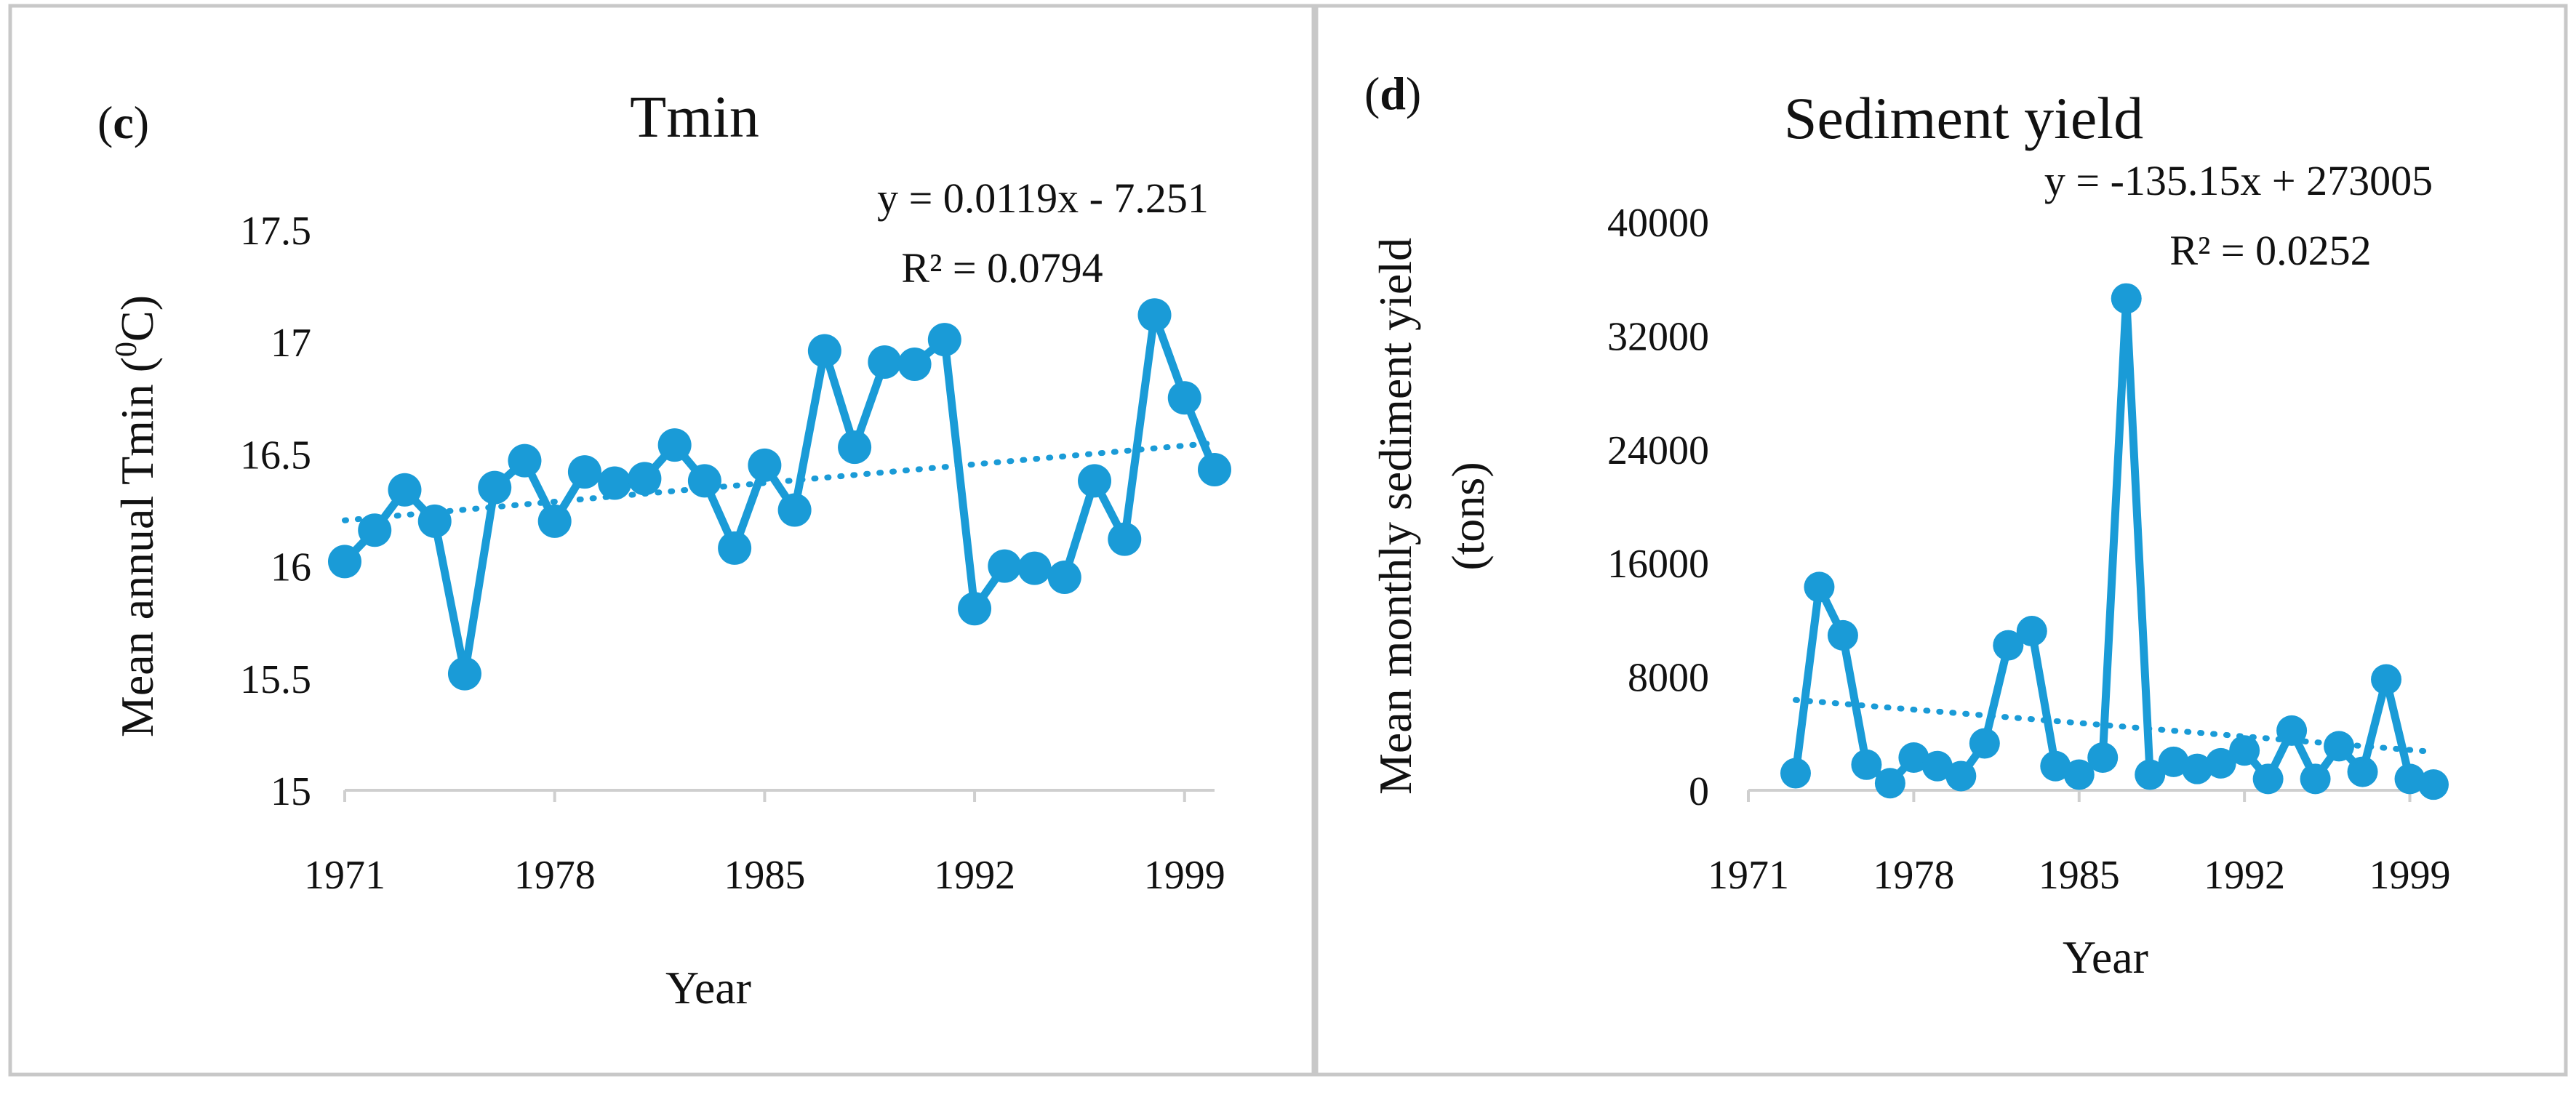 The height and width of the screenshot is (1100, 2576). Describe the element at coordinates (1658, 337) in the screenshot. I see `y-tick-label: 32000` at that location.